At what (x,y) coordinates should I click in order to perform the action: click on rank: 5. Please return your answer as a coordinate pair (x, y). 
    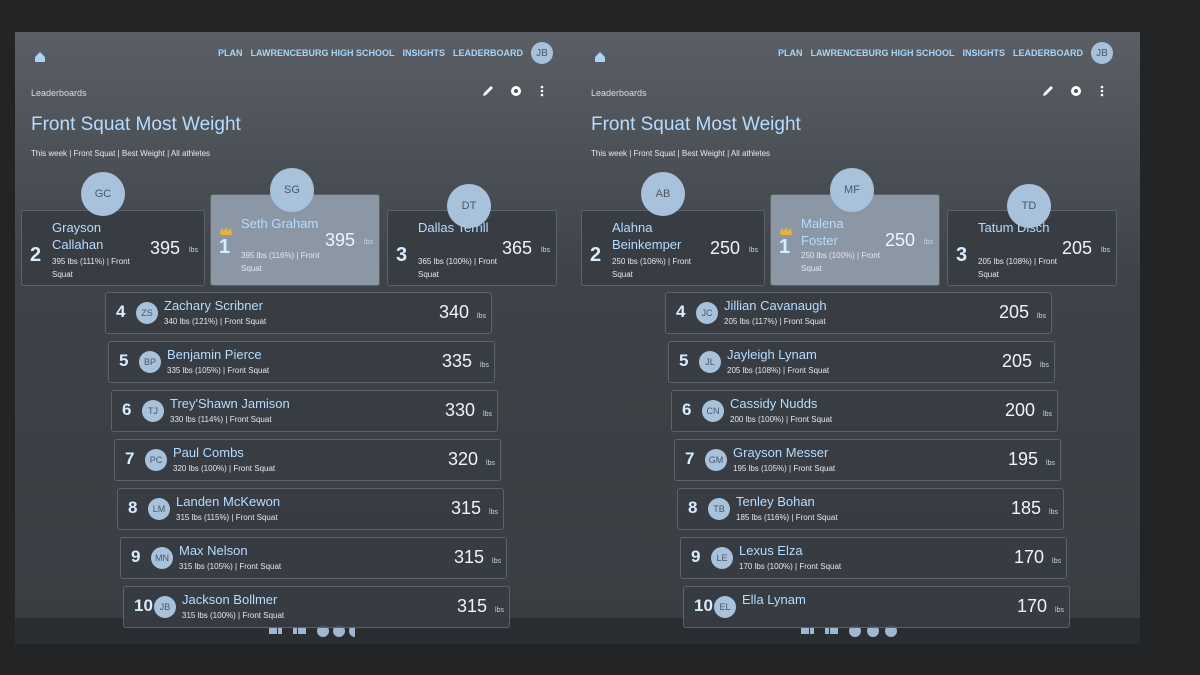
    Looking at the image, I should click on (684, 360).